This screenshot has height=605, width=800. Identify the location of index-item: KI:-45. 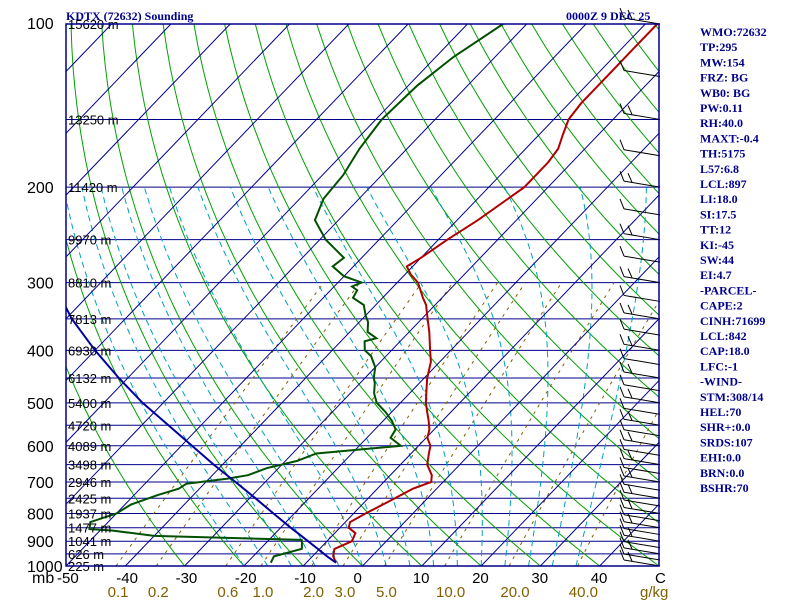
(717, 245).